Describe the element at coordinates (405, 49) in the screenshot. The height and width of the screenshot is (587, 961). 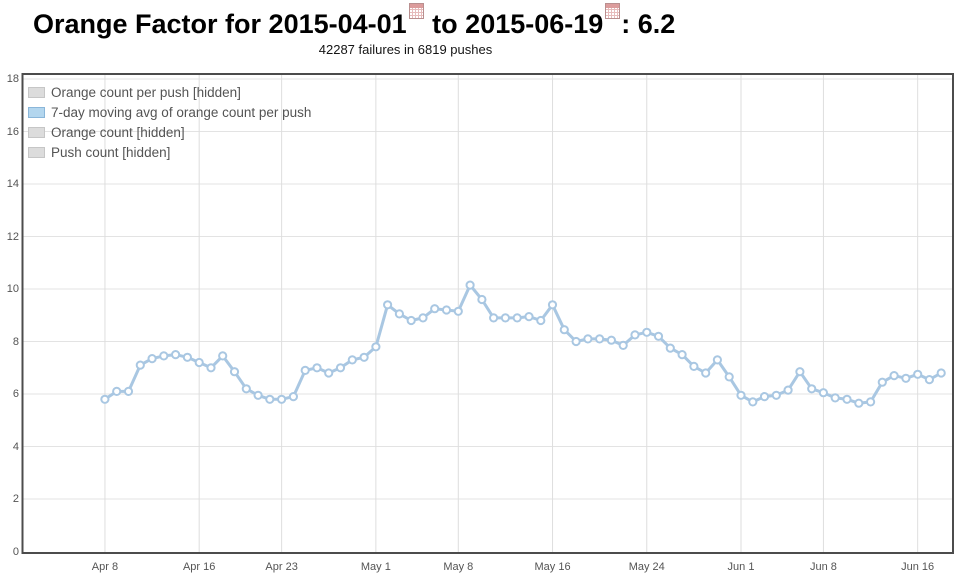
I see `failures-subtitle: 42287 failures in 6819 pushes` at that location.